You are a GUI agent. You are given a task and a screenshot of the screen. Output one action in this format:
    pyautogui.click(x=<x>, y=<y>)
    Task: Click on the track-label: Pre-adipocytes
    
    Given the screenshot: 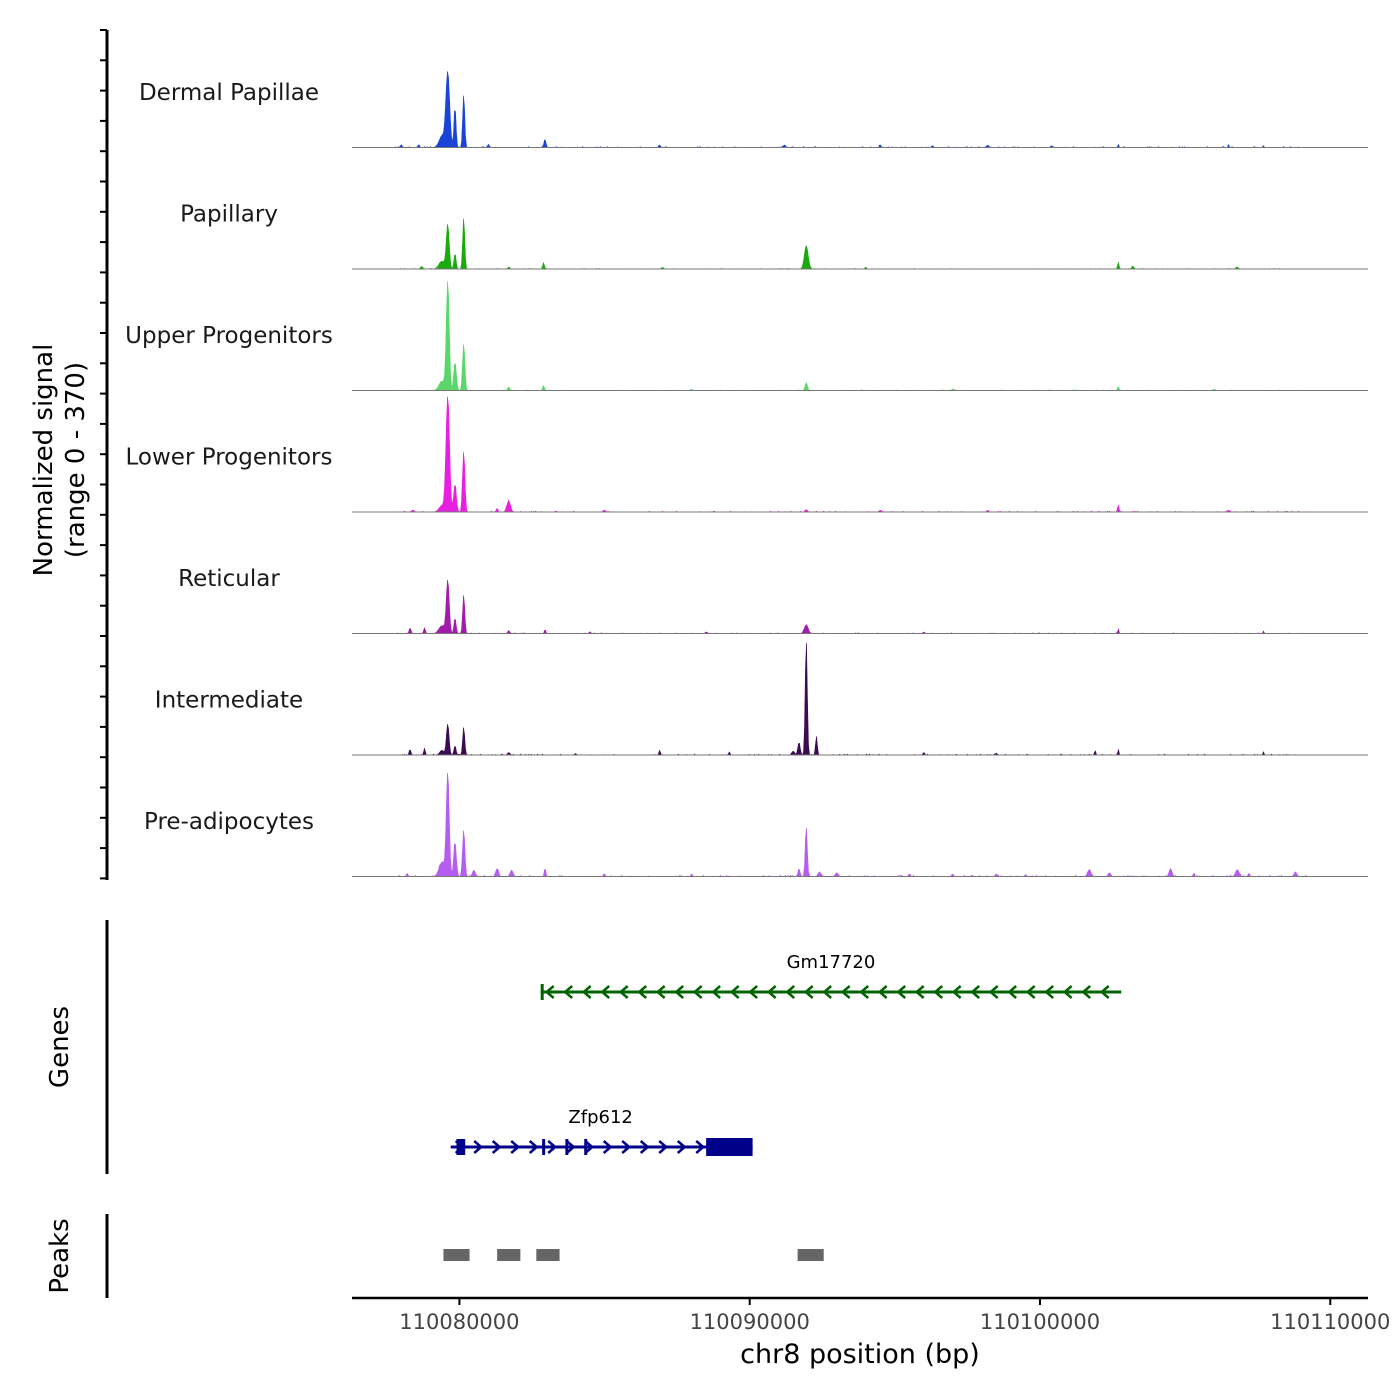 What is the action you would take?
    pyautogui.click(x=229, y=822)
    